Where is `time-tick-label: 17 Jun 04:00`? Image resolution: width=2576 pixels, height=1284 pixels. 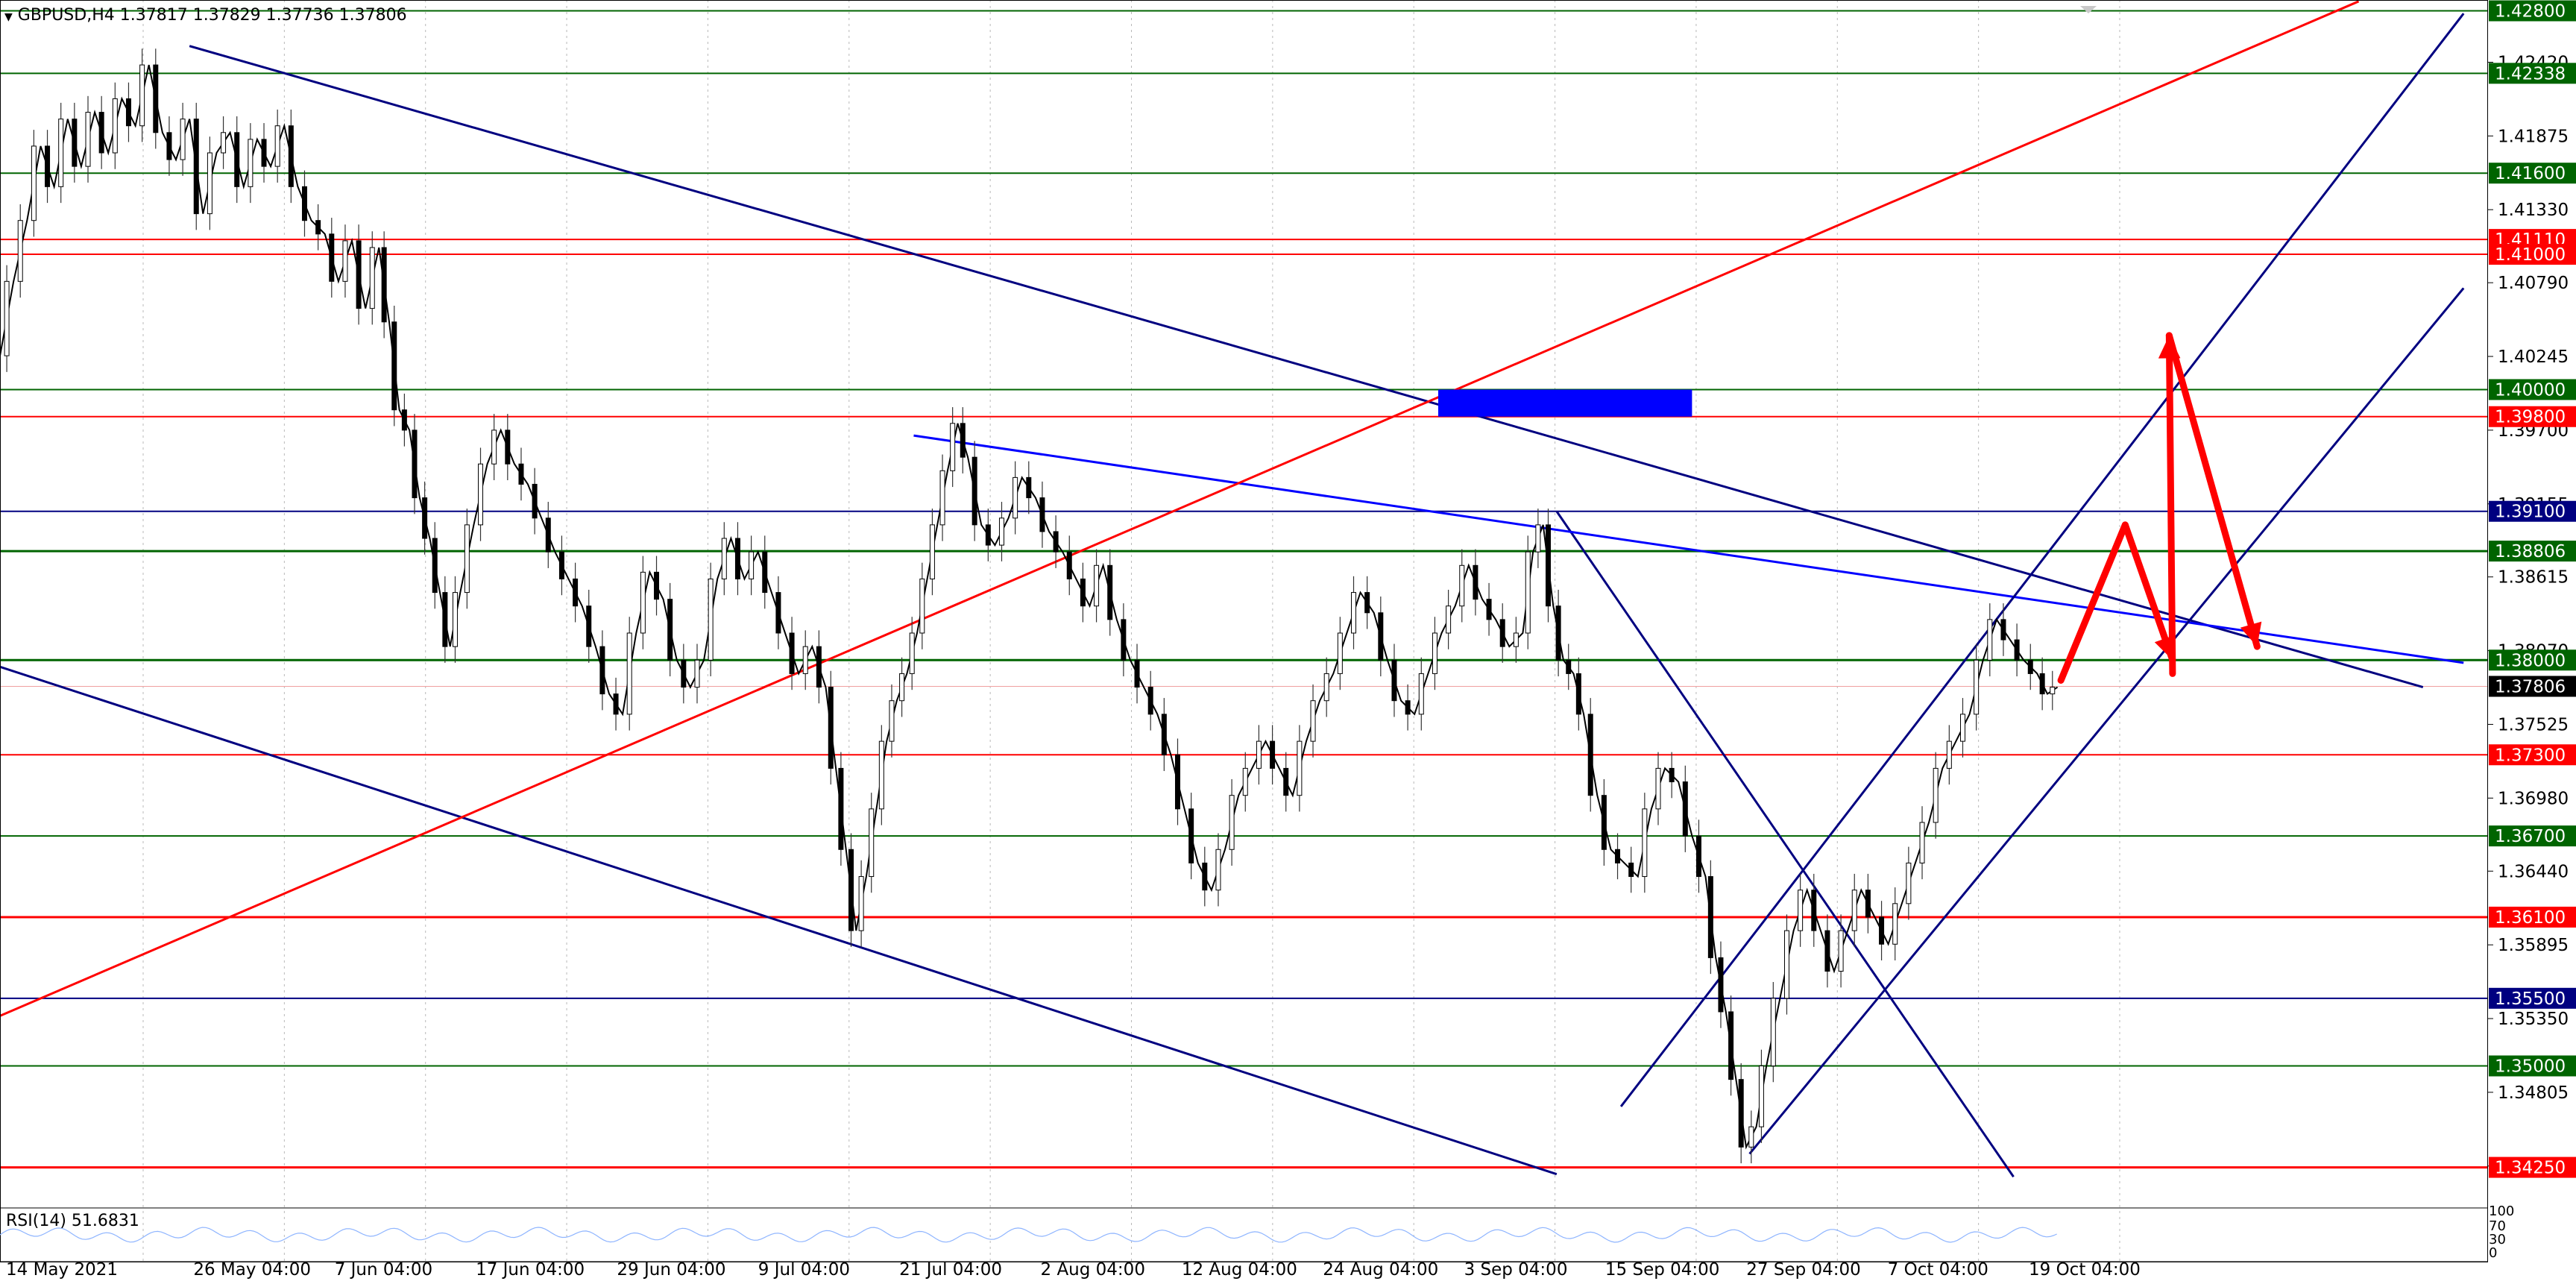
time-tick-label: 17 Jun 04:00 is located at coordinates (530, 1270).